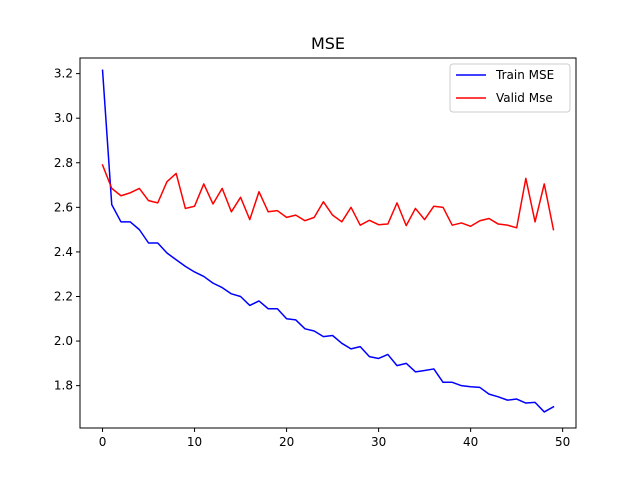 The width and height of the screenshot is (640, 480). Describe the element at coordinates (63, 118) in the screenshot. I see `y-tick-label: 3.0` at that location.